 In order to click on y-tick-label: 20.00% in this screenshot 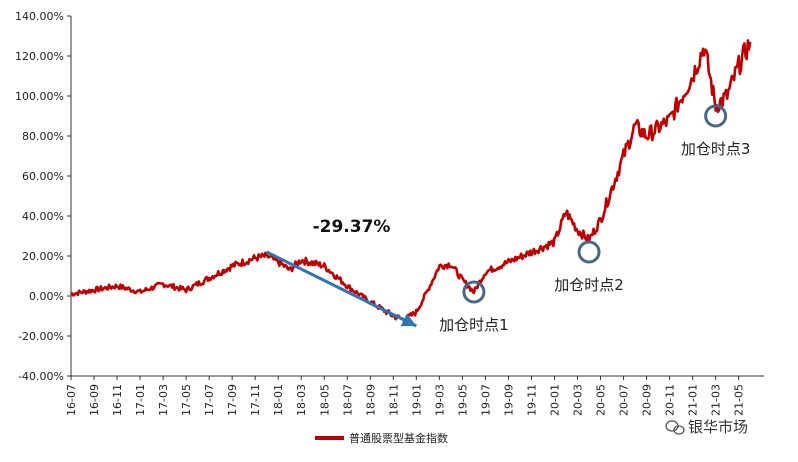, I will do `click(43, 256)`.